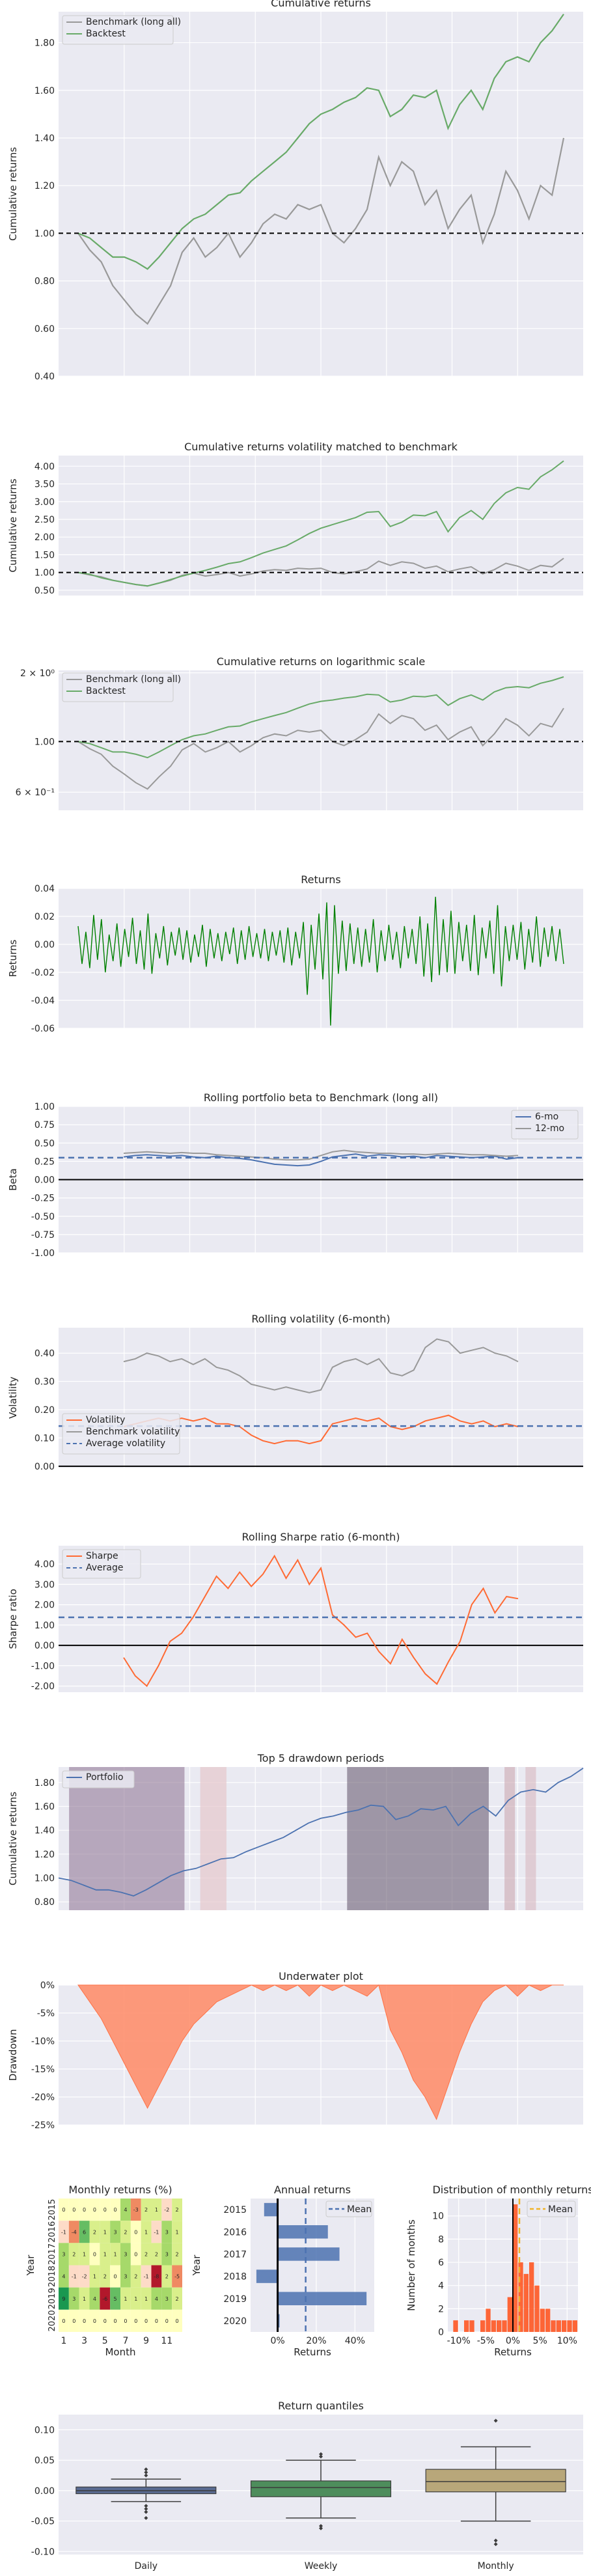 The width and height of the screenshot is (591, 2576). I want to click on legend-label: 6-mo, so click(546, 1117).